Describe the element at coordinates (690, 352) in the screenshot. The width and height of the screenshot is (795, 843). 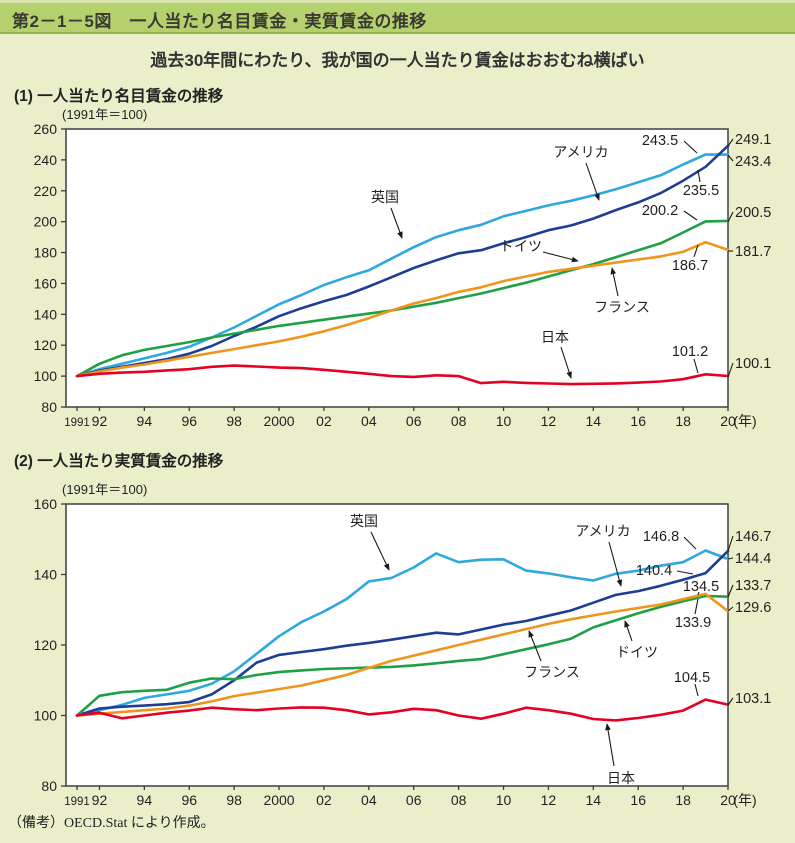
I see `callout-label: 101.2` at that location.